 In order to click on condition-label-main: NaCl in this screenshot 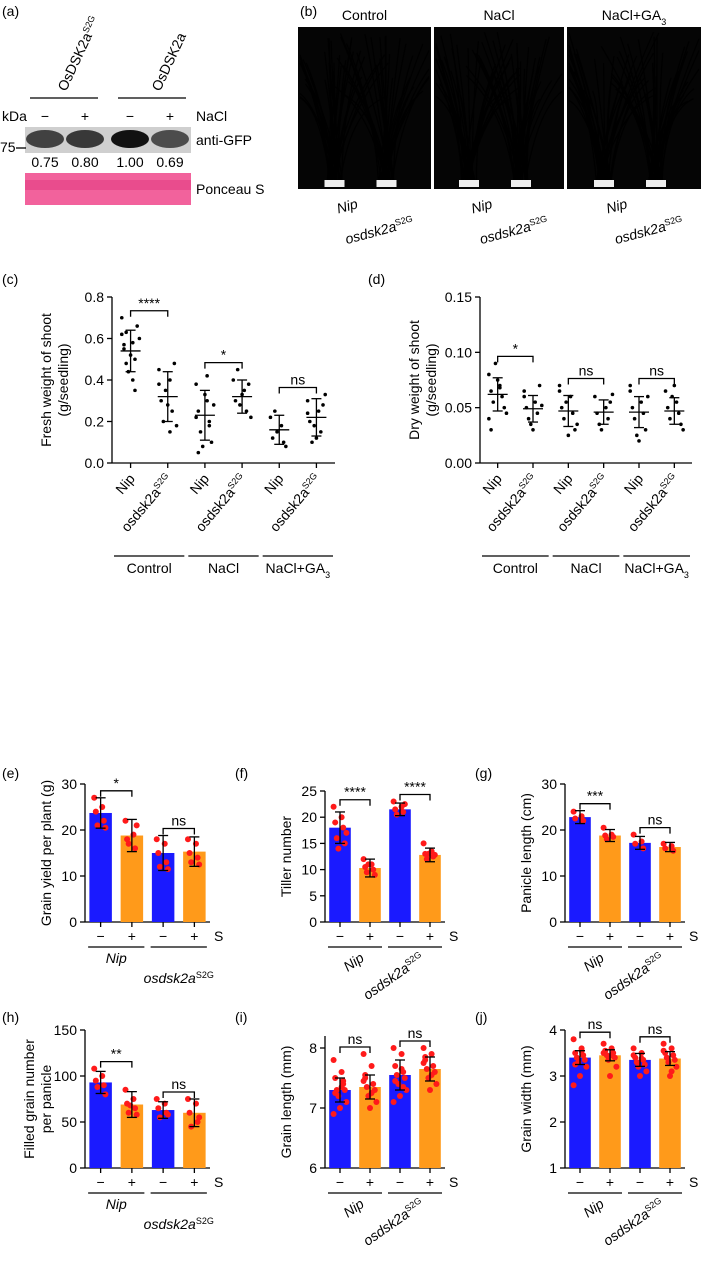, I will do `click(498, 15)`.